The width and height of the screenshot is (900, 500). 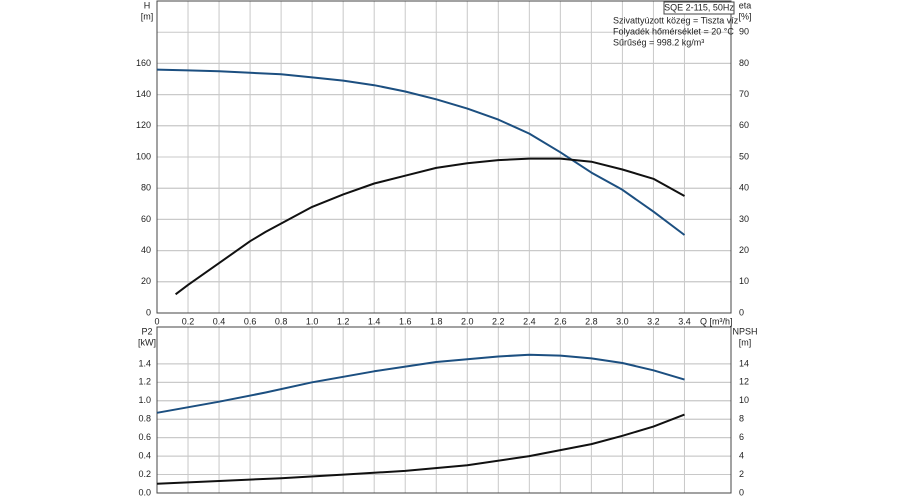 I want to click on x-tick-label: 0.4, so click(x=219, y=321).